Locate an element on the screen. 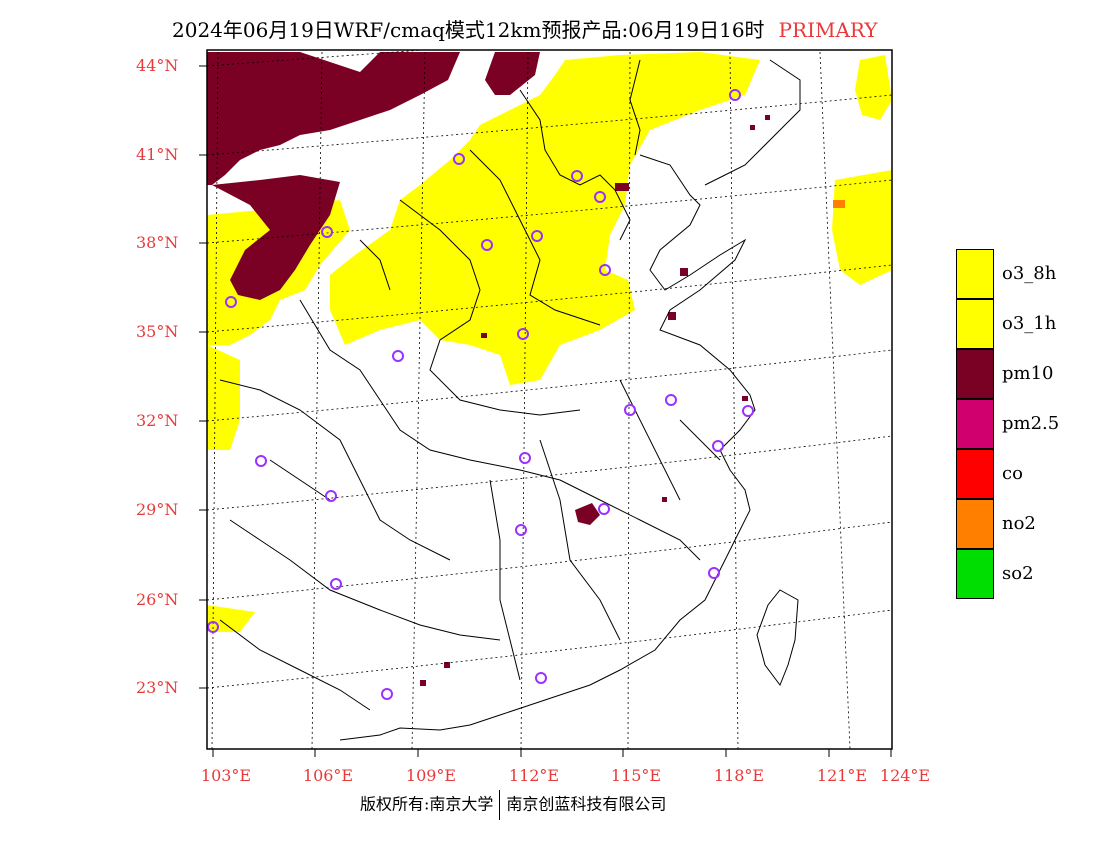 The image size is (1100, 850). legend-label-co: co is located at coordinates (1012, 473).